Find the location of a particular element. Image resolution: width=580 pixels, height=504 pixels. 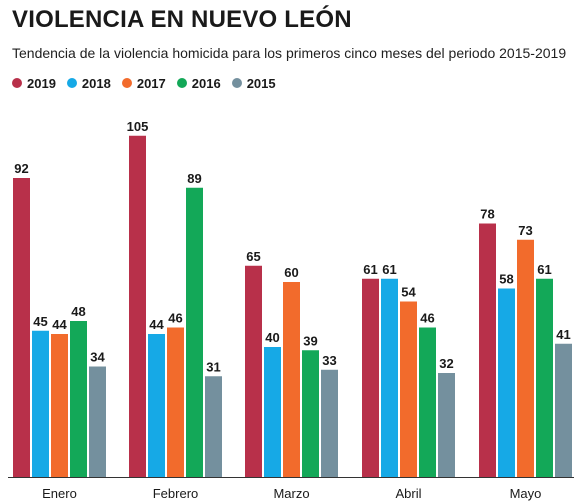

data-label-mayo-2017: 73 is located at coordinates (525, 230).